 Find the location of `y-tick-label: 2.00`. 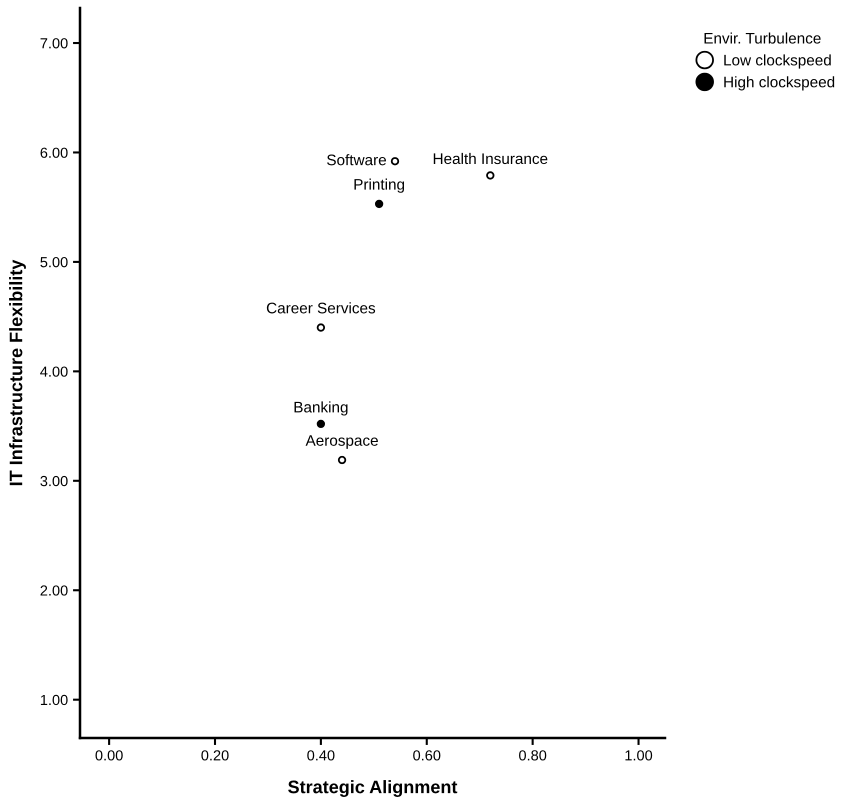

y-tick-label: 2.00 is located at coordinates (54, 590).